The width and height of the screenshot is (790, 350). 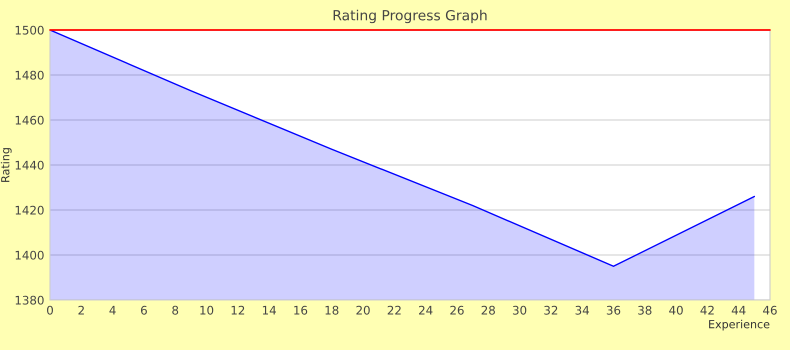 What do you see at coordinates (112, 310) in the screenshot?
I see `x-tick-label: 4` at bounding box center [112, 310].